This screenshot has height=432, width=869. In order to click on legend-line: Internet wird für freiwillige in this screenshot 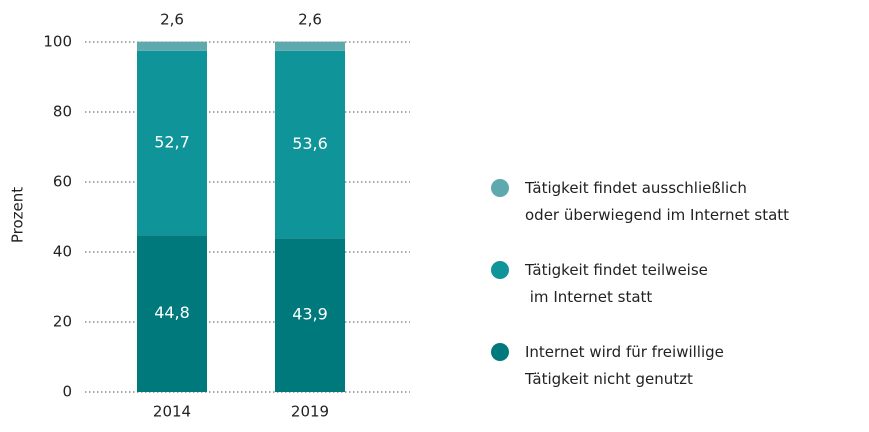, I will do `click(624, 352)`.